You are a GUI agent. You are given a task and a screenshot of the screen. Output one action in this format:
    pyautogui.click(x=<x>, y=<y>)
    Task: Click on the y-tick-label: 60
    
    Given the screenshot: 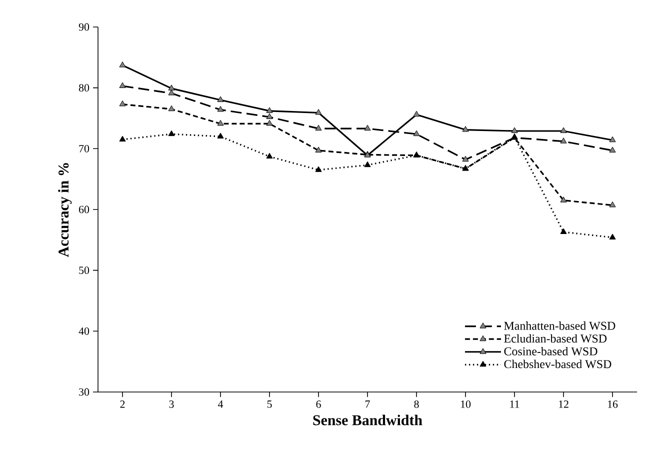 What is the action you would take?
    pyautogui.click(x=84, y=210)
    